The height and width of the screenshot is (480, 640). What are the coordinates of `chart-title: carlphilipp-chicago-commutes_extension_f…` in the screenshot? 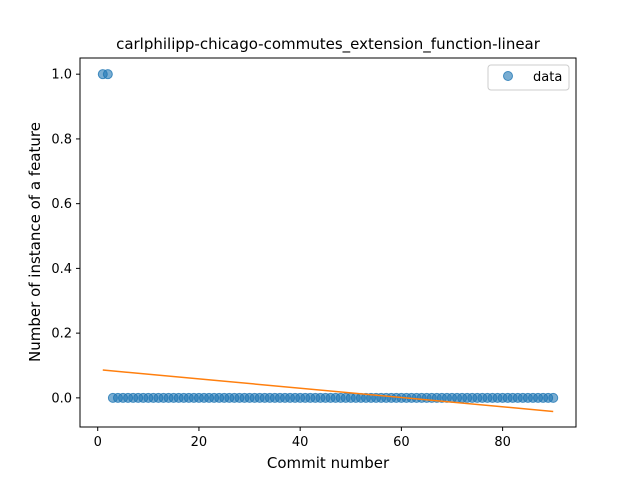 It's located at (328, 44).